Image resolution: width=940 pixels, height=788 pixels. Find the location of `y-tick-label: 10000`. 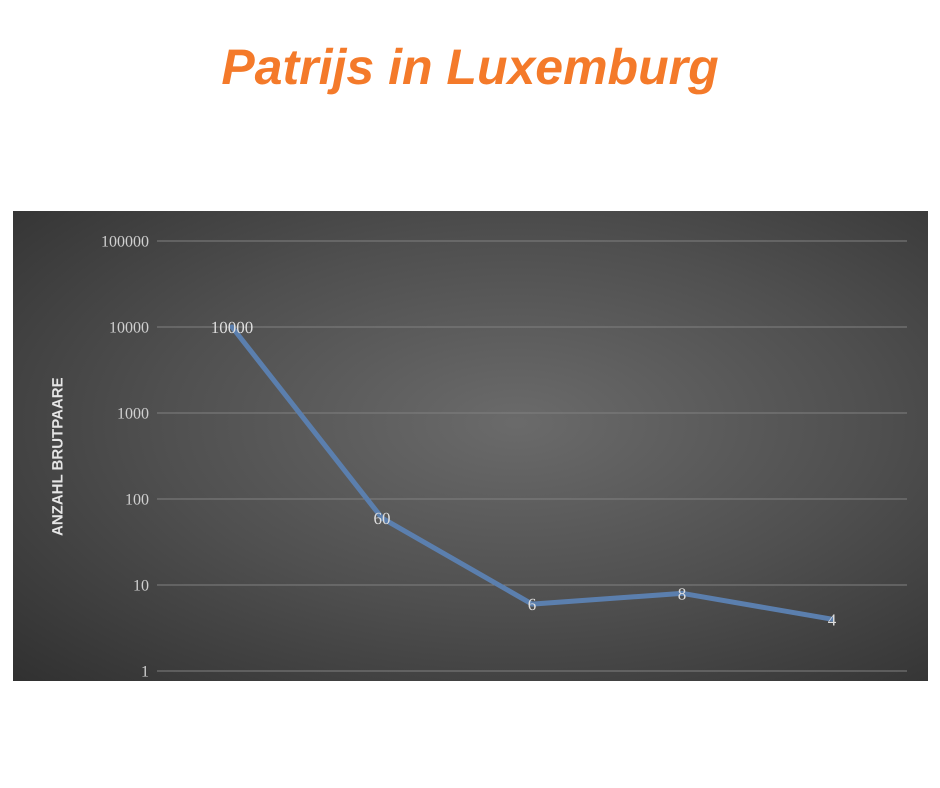

y-tick-label: 10000 is located at coordinates (129, 328).